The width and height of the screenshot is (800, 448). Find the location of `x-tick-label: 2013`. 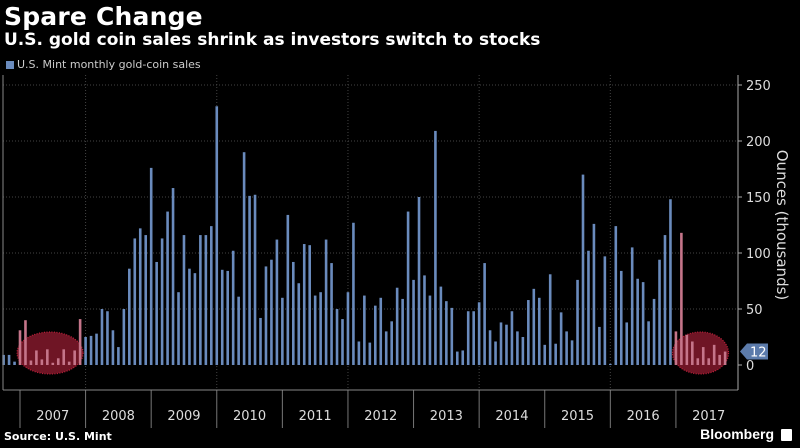

x-tick-label: 2013 is located at coordinates (446, 416).